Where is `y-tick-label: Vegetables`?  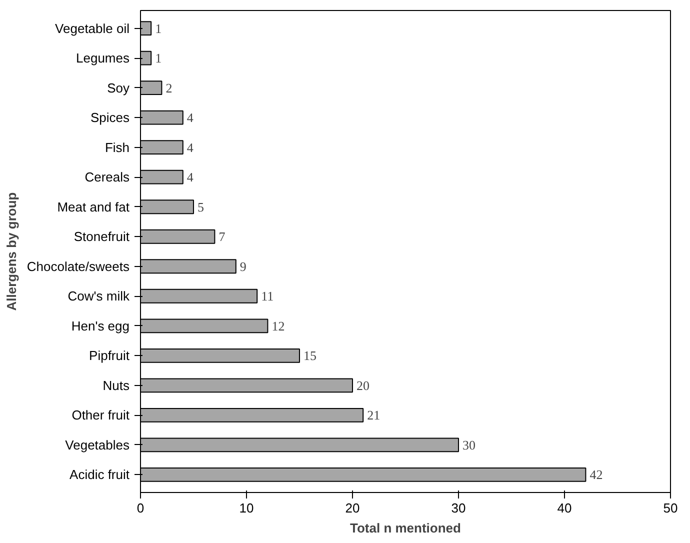 y-tick-label: Vegetables is located at coordinates (97, 444).